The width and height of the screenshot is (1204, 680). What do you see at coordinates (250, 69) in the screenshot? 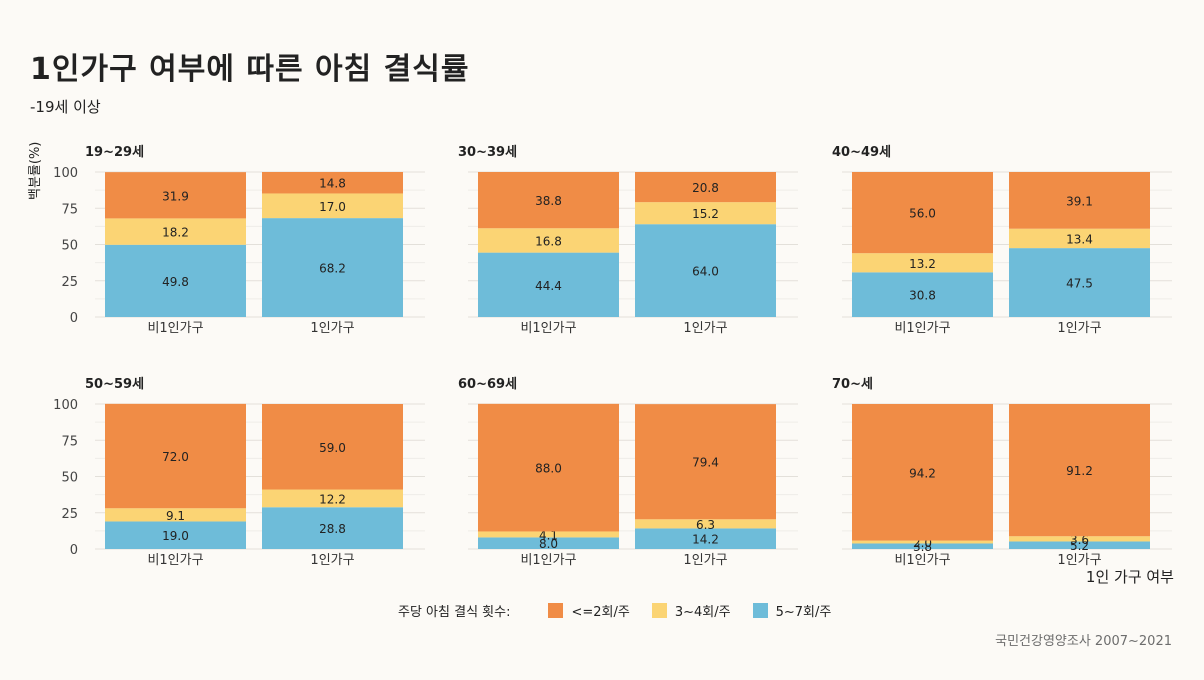
I see `chart-title: 1인가구 여부에 따른 아침 결식률` at bounding box center [250, 69].